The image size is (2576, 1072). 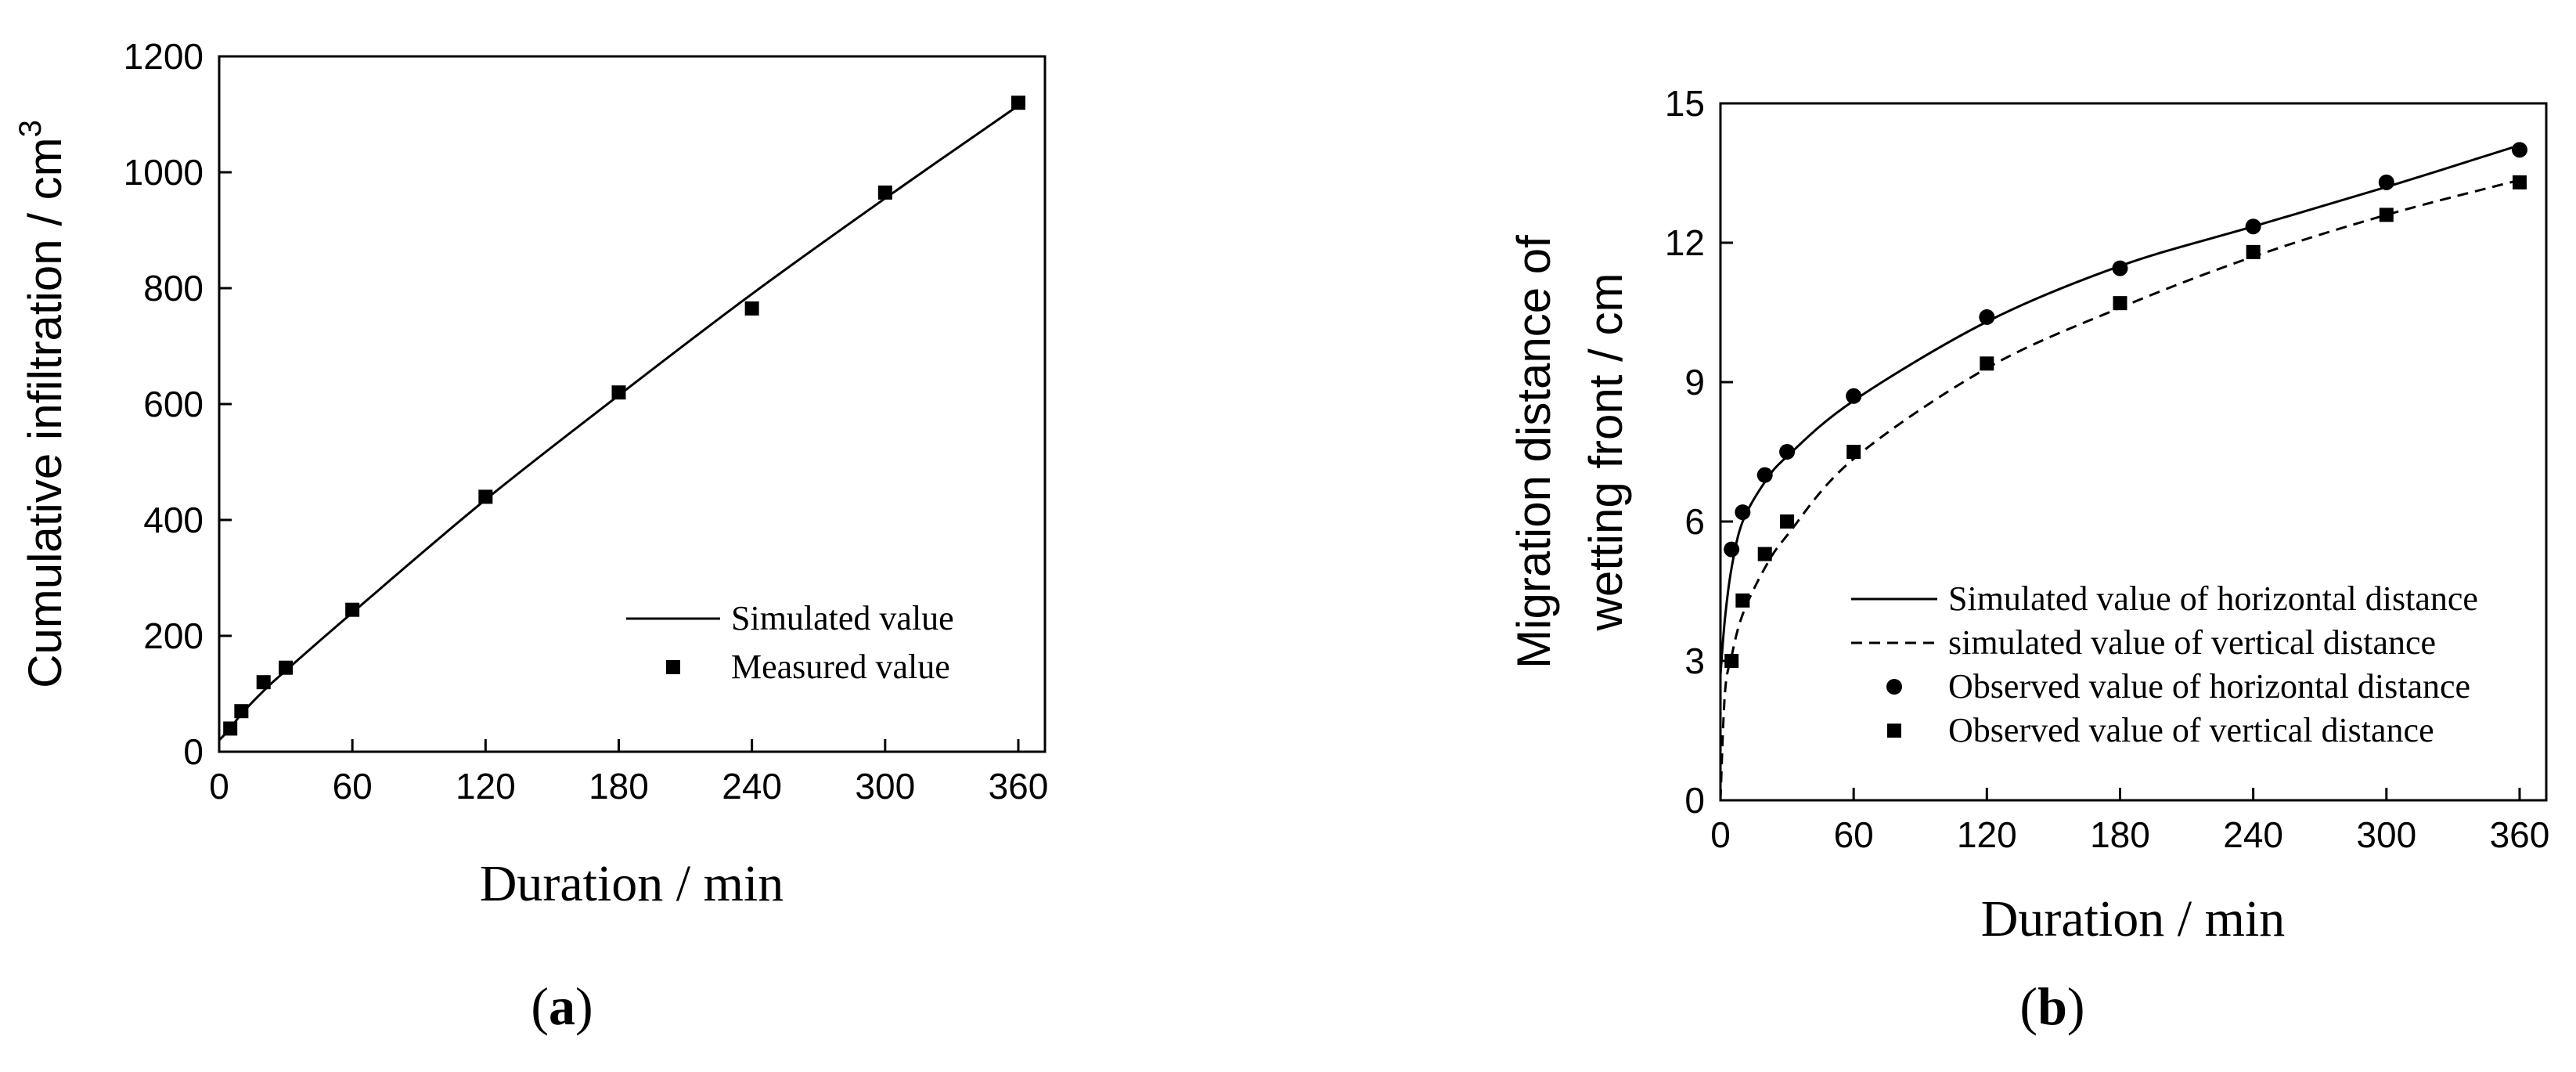 What do you see at coordinates (1694, 521) in the screenshot?
I see `y-tick-label-b-2: 6` at bounding box center [1694, 521].